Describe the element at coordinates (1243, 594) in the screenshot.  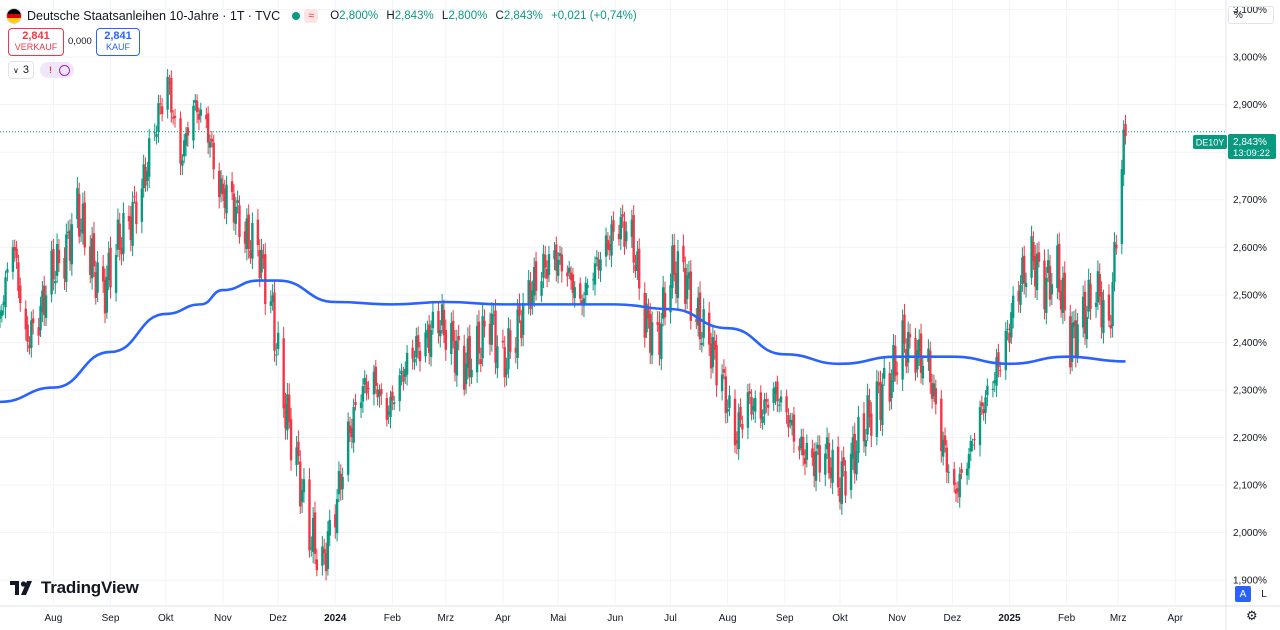
I see `auto-scale-button: A` at that location.